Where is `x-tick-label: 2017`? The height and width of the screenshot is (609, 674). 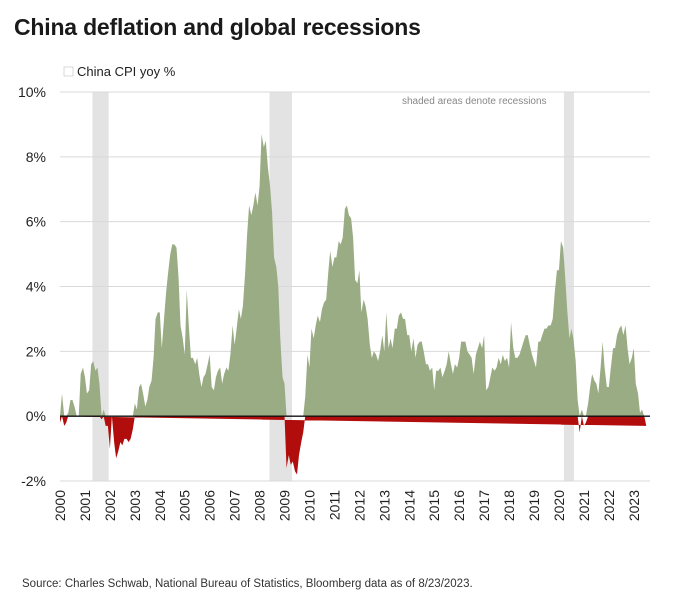
x-tick-label: 2017 is located at coordinates (484, 505).